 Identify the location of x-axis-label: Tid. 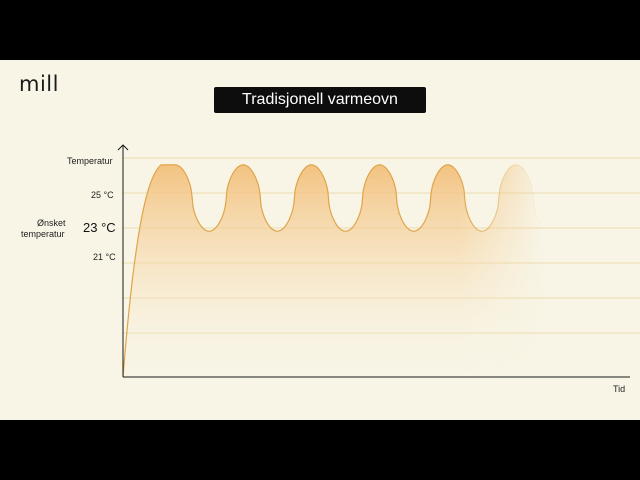
(619, 389).